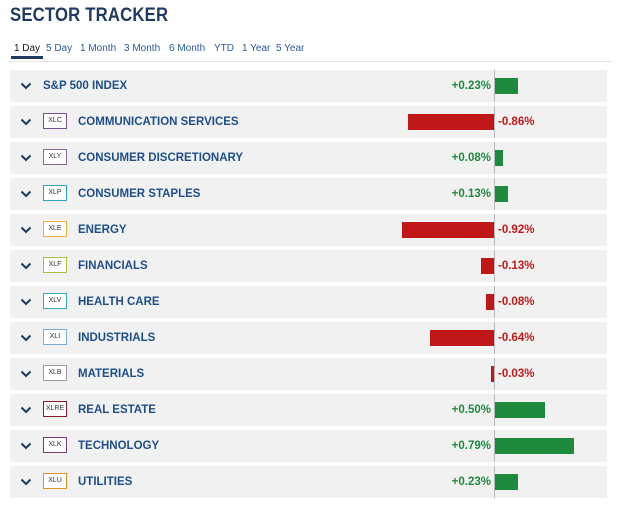 This screenshot has width=631, height=515. I want to click on tab-ytd: YTD, so click(224, 48).